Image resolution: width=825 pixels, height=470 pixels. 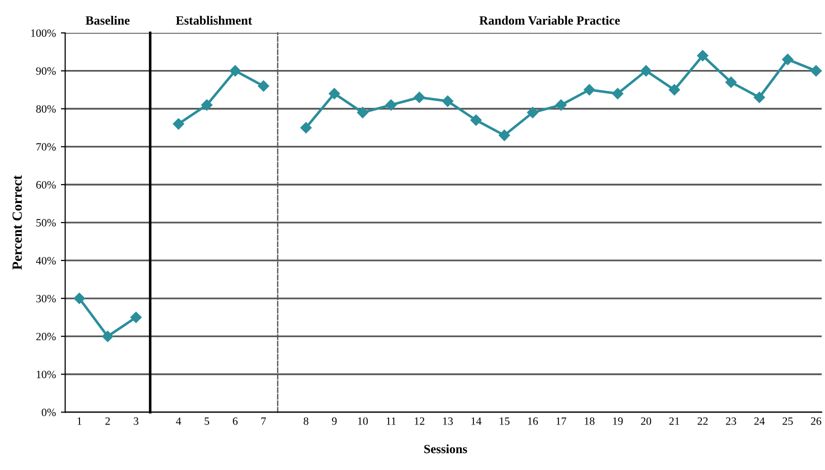 I want to click on x-tick-label: 23, so click(x=731, y=421).